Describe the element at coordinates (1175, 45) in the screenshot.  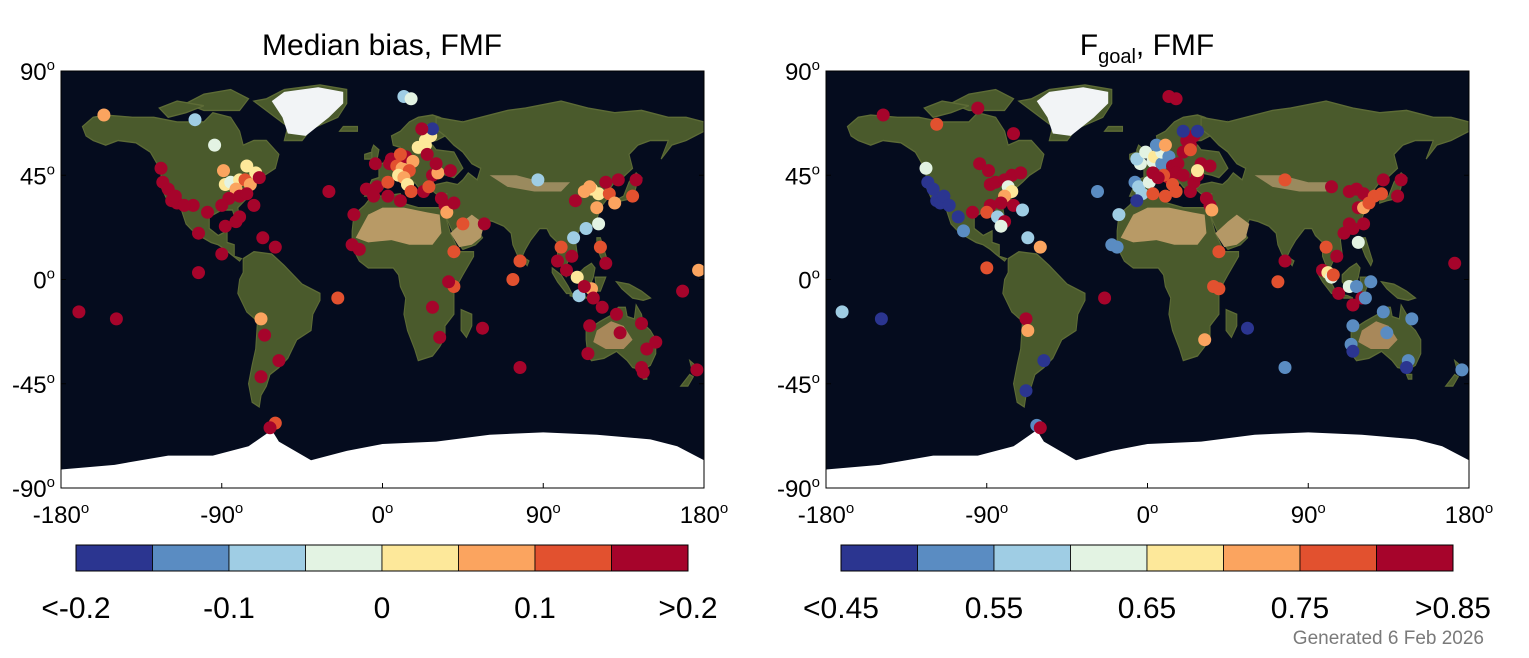
I see `title-tail: , FMF` at that location.